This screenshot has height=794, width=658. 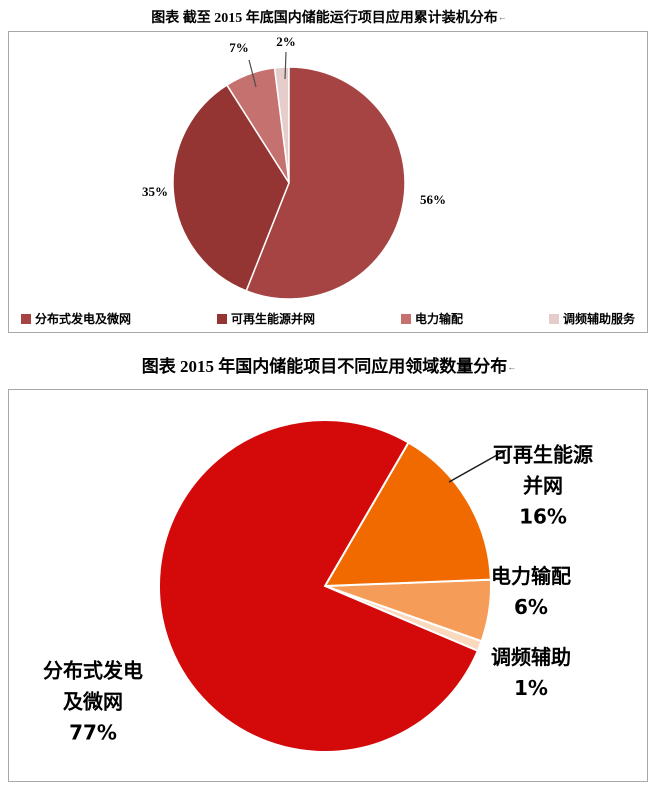 I want to click on callout-distributed-line2: 及微网, so click(x=93, y=701).